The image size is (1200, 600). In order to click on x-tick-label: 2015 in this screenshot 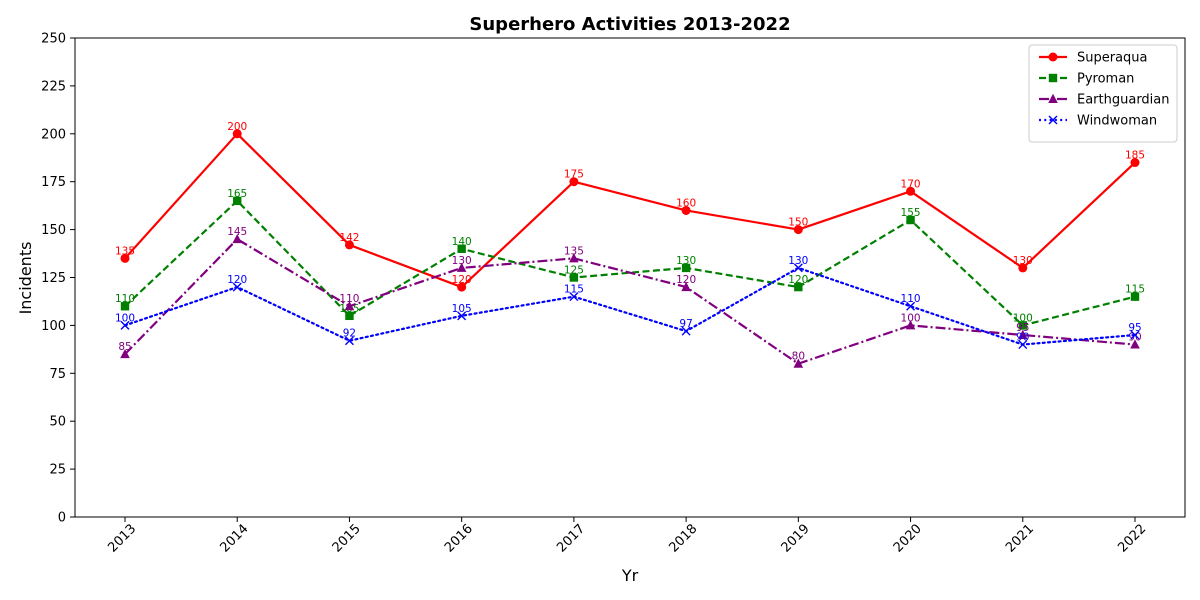, I will do `click(347, 539)`.